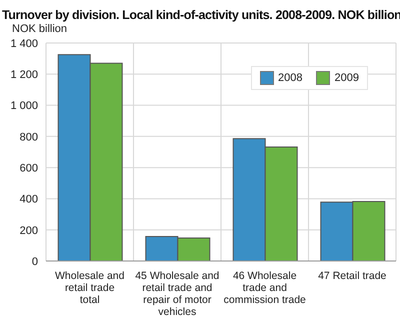  I want to click on x-tick-label: 46 Wholesale trade and commission trade, so click(265, 288).